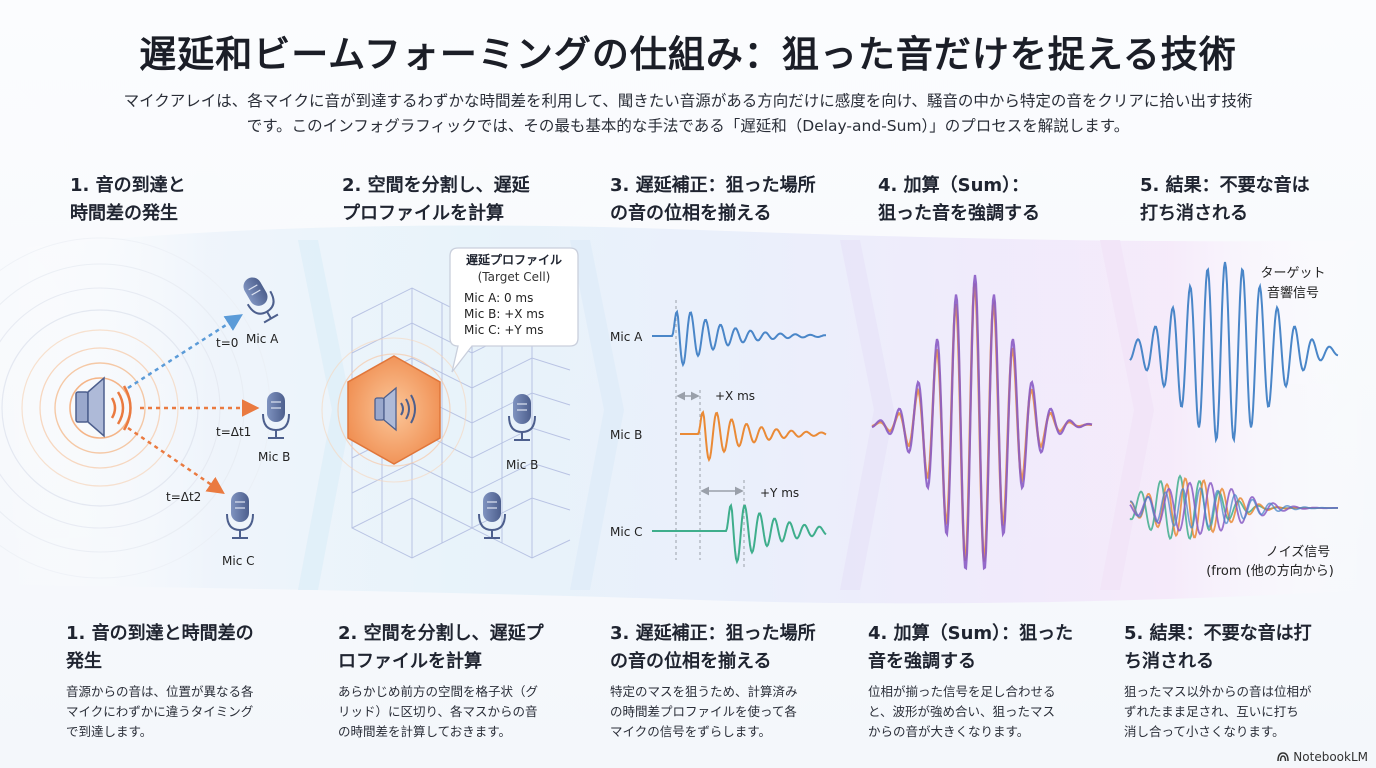 Image resolution: width=1376 pixels, height=768 pixels. Describe the element at coordinates (261, 300) in the screenshot. I see `mic-a-icon` at that location.